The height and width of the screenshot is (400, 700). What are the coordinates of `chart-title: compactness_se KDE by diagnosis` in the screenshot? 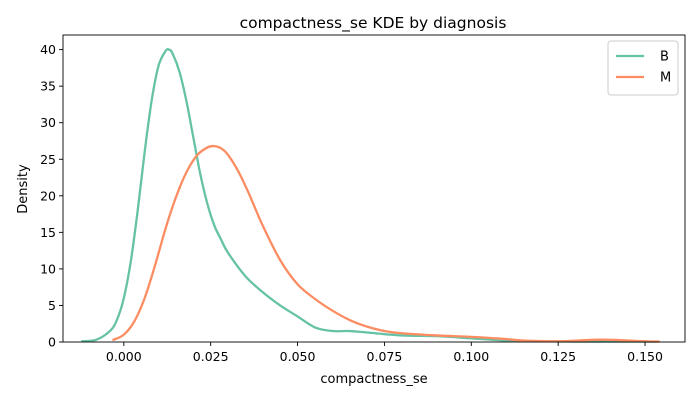 It's located at (373, 23).